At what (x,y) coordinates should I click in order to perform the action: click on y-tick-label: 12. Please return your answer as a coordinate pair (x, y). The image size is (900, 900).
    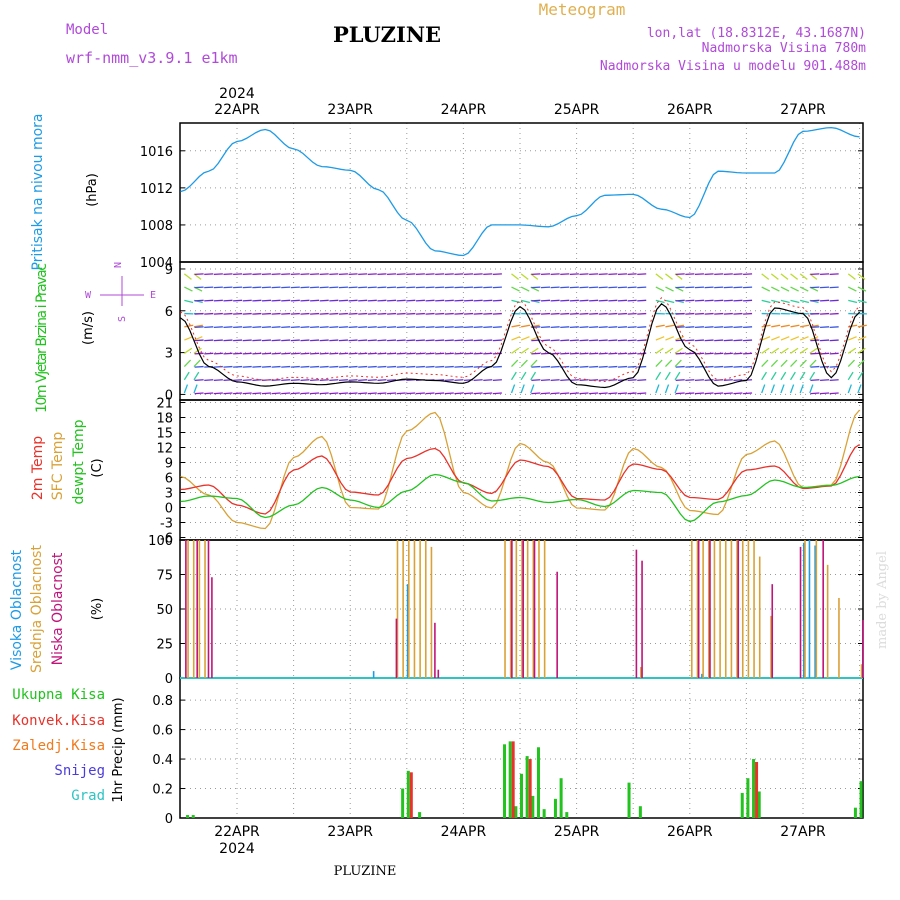
    Looking at the image, I should click on (164, 449).